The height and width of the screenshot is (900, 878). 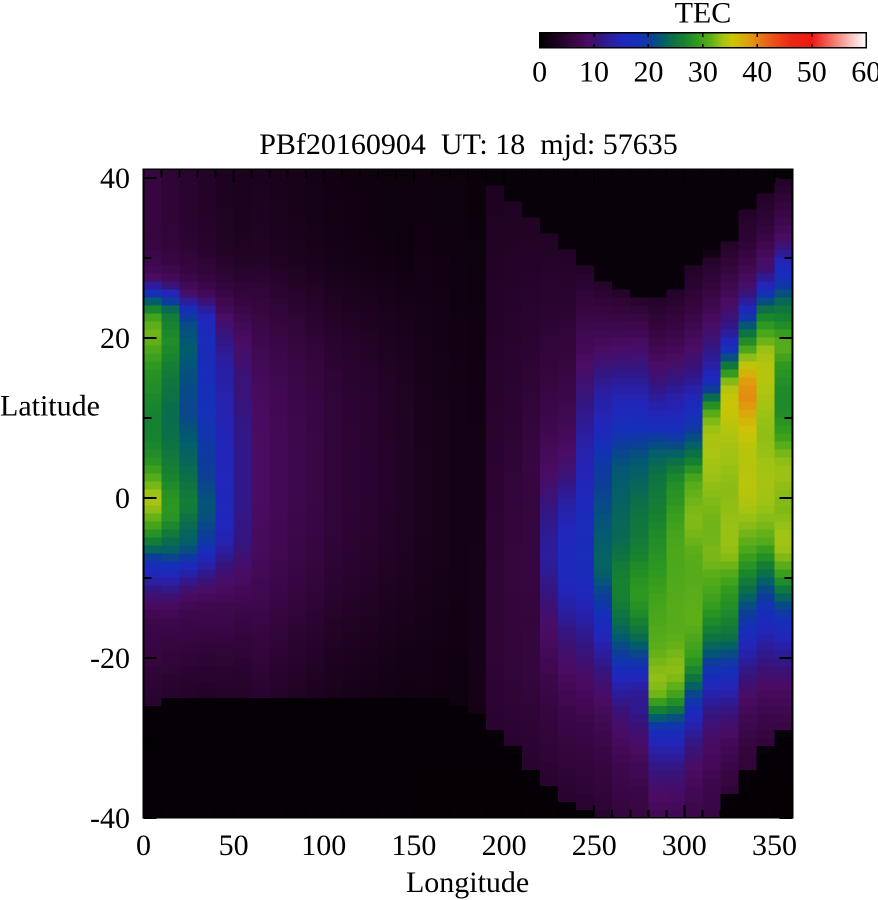 I want to click on svg-text: 300, so click(x=684, y=845).